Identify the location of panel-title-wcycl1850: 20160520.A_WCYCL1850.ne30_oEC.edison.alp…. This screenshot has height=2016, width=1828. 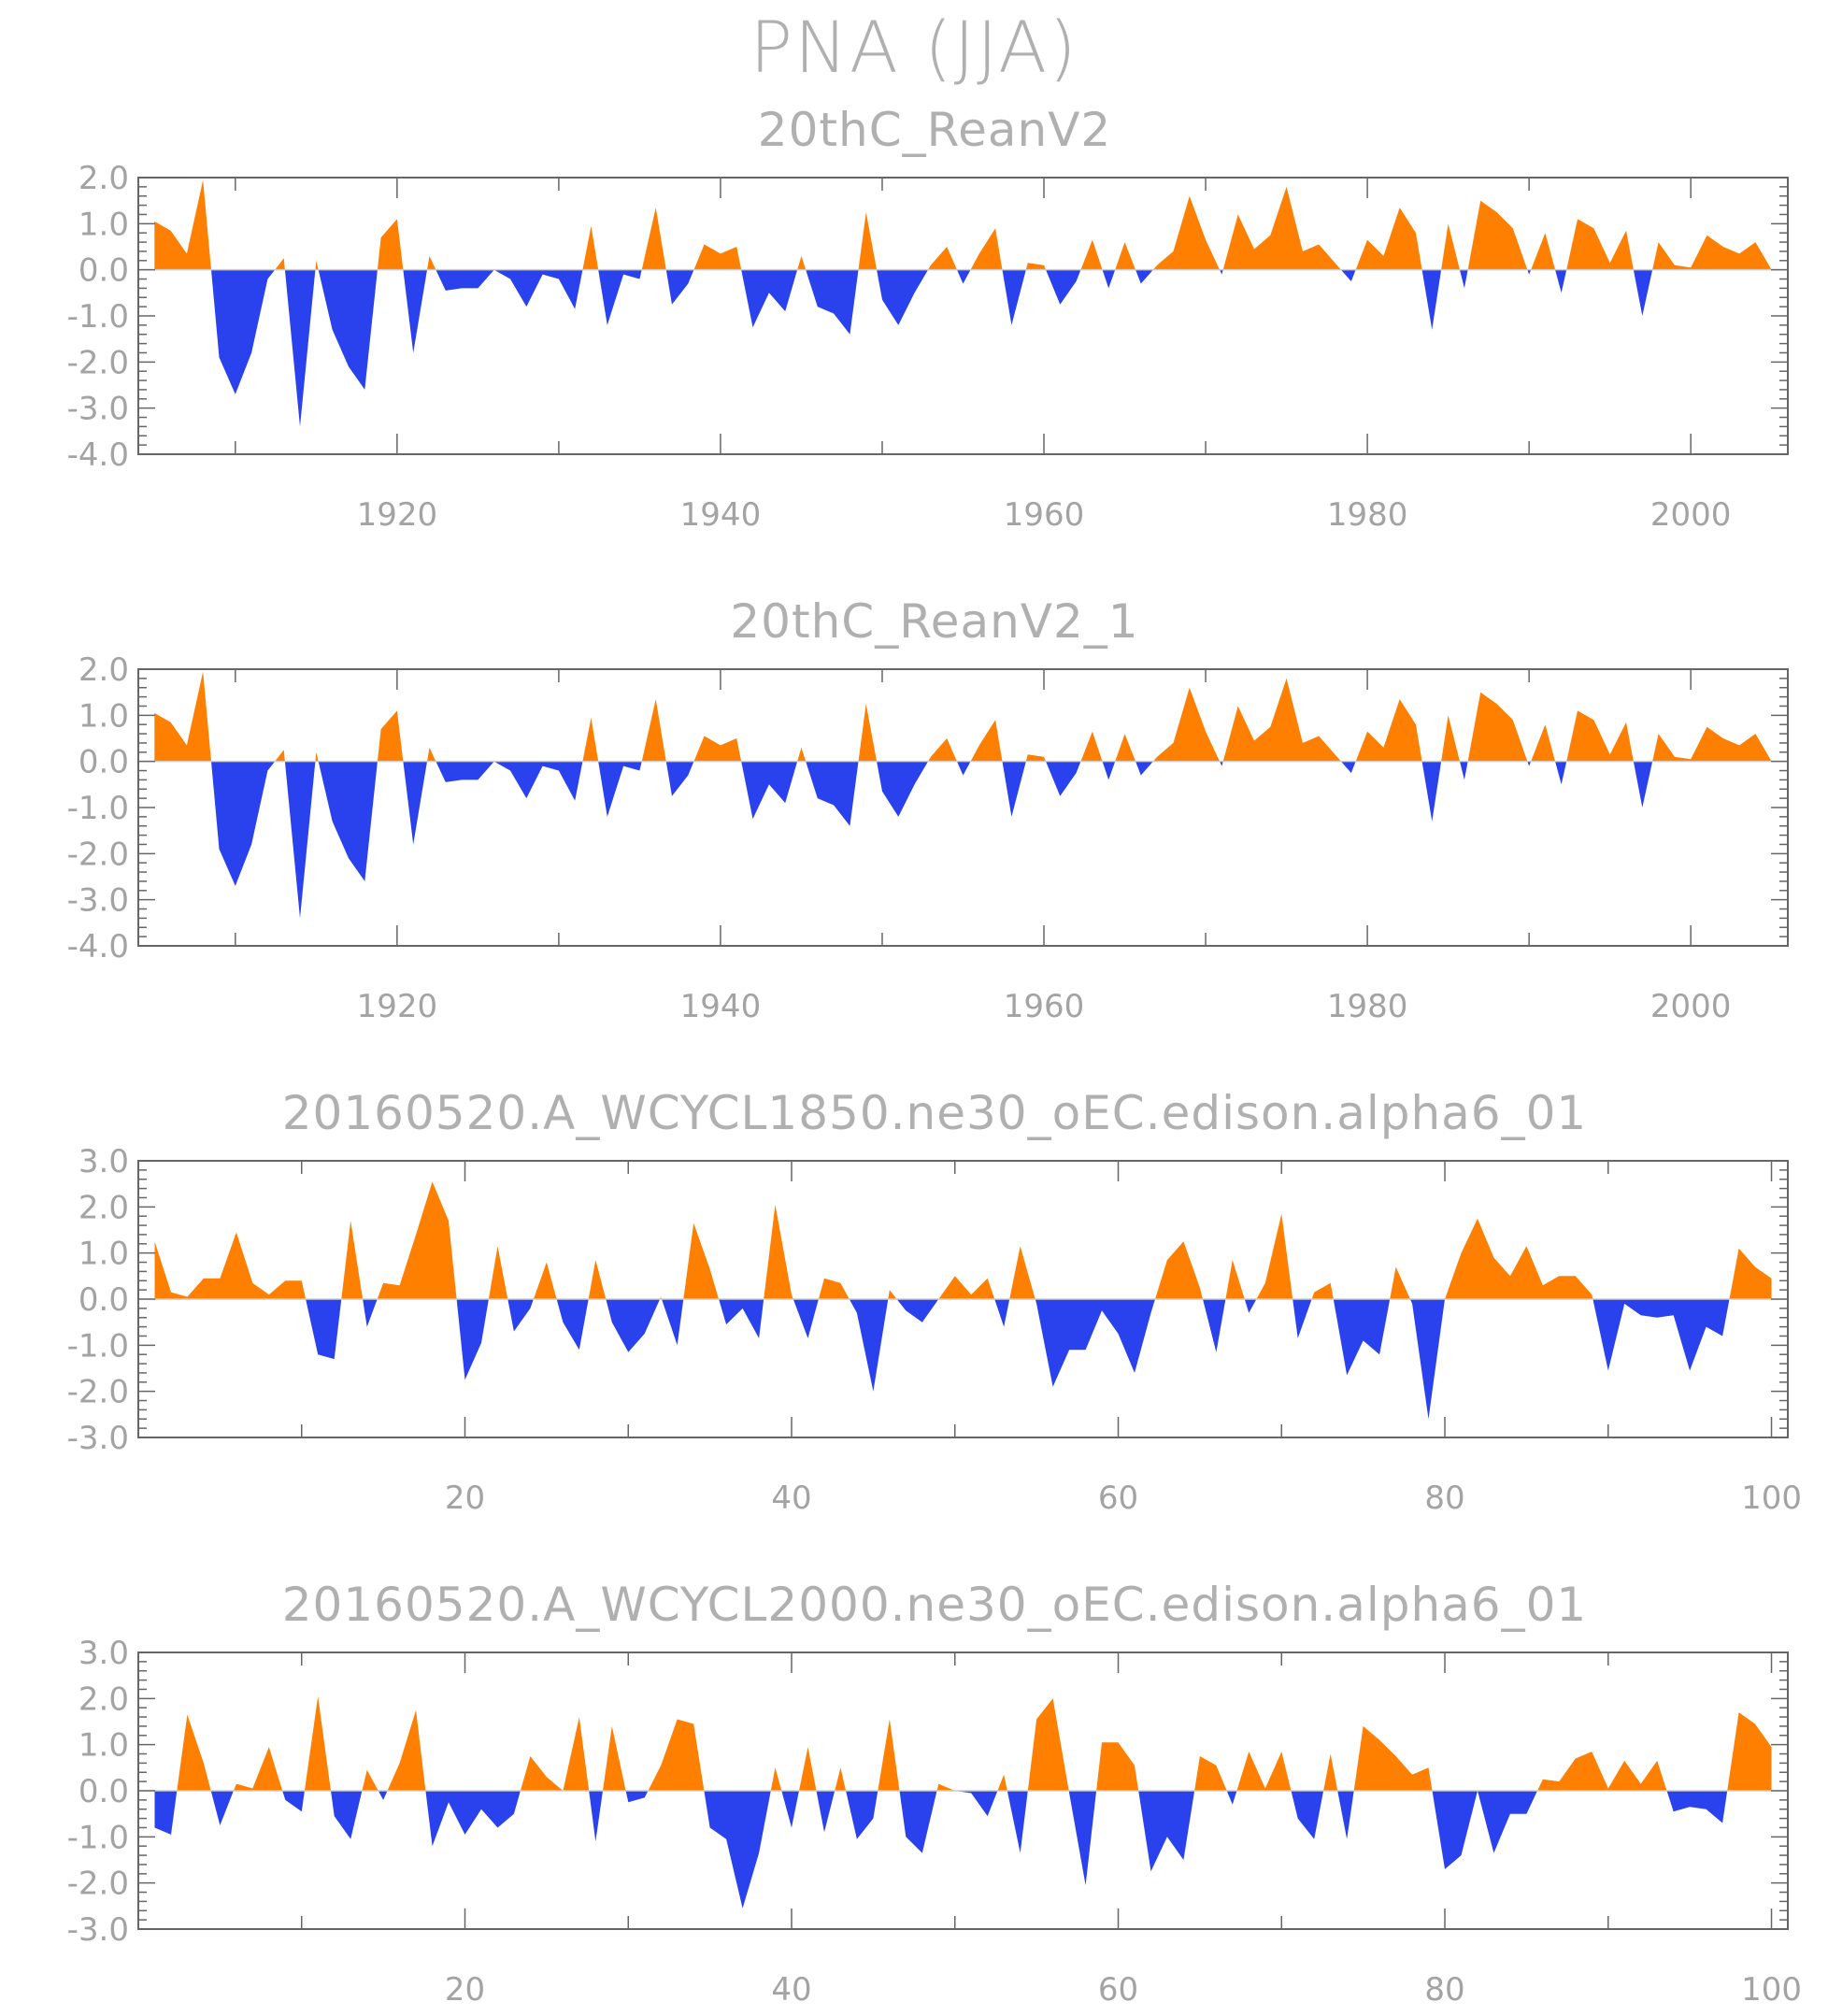
(935, 1113).